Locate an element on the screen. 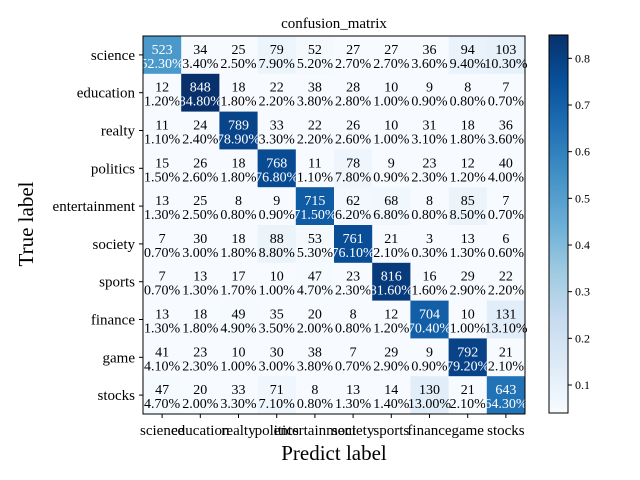 The width and height of the screenshot is (640, 480). cell-count-label: 38 is located at coordinates (315, 88).